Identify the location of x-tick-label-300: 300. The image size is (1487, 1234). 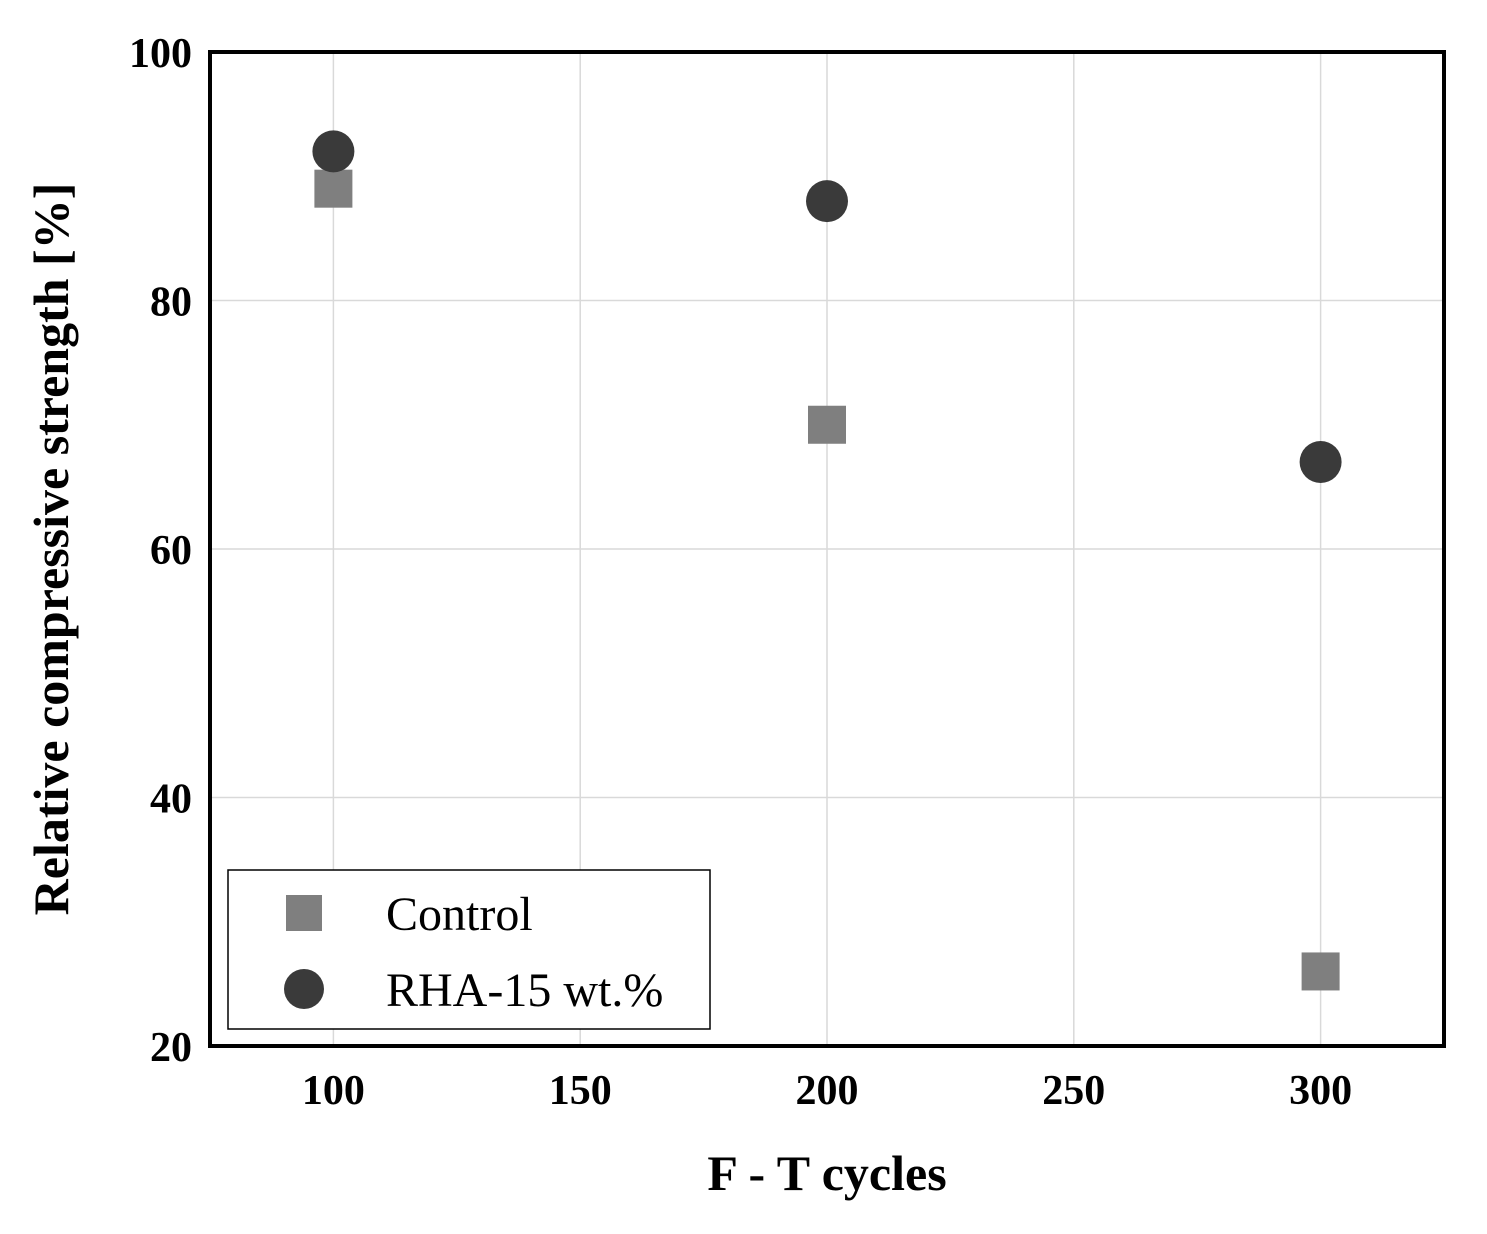
(1320, 1091).